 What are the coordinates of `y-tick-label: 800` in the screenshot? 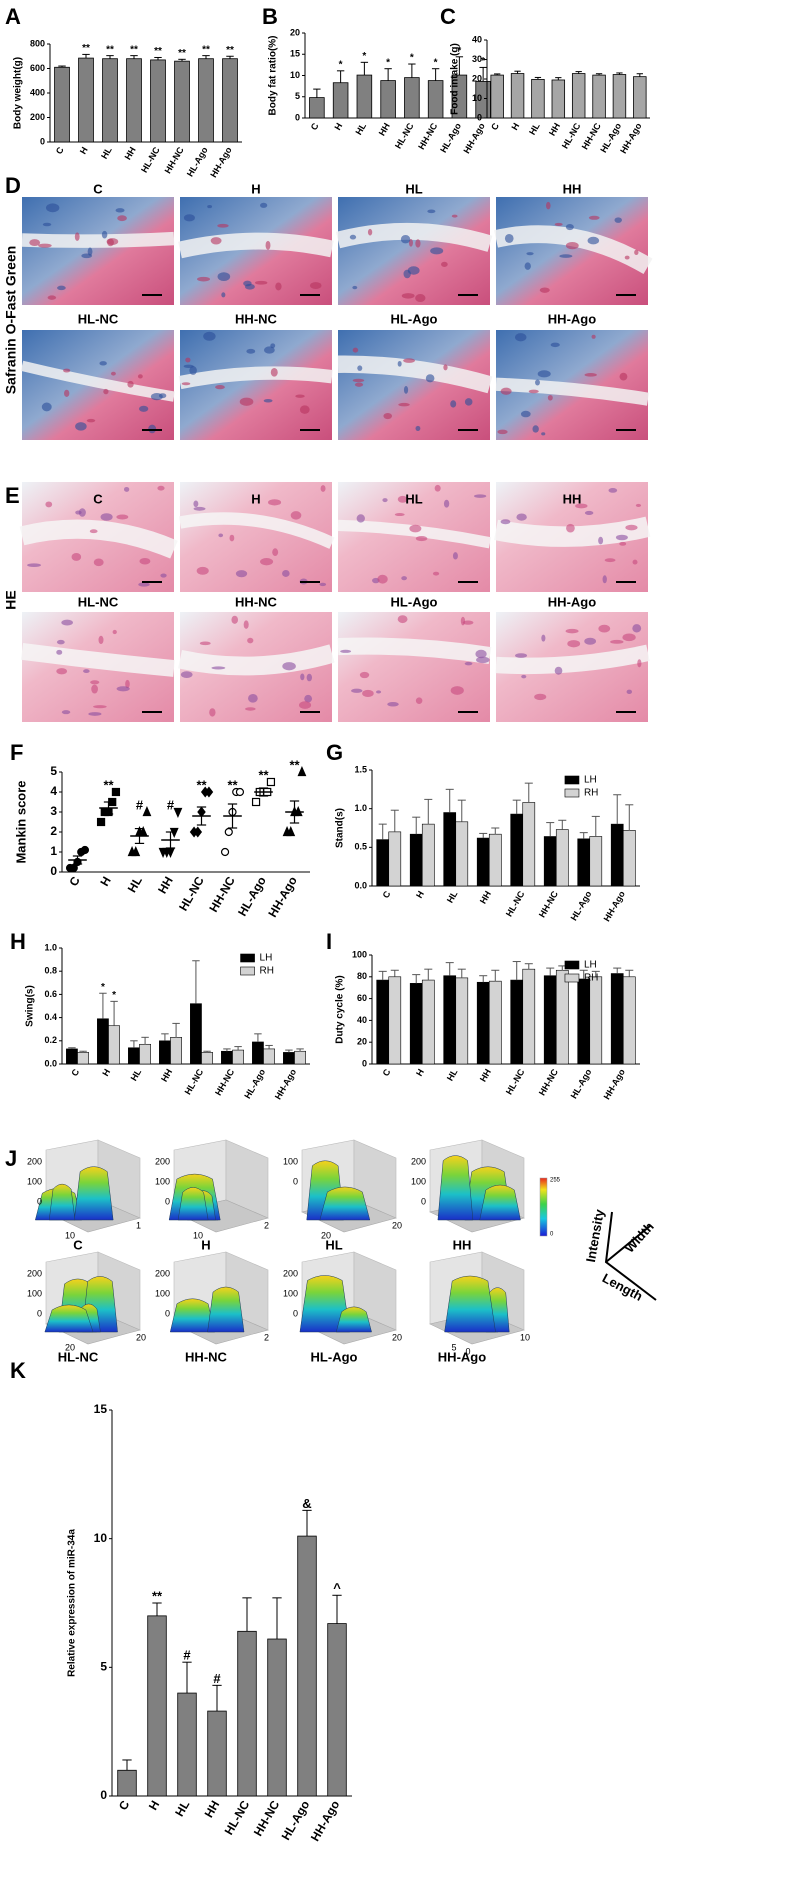 It's located at (37, 43).